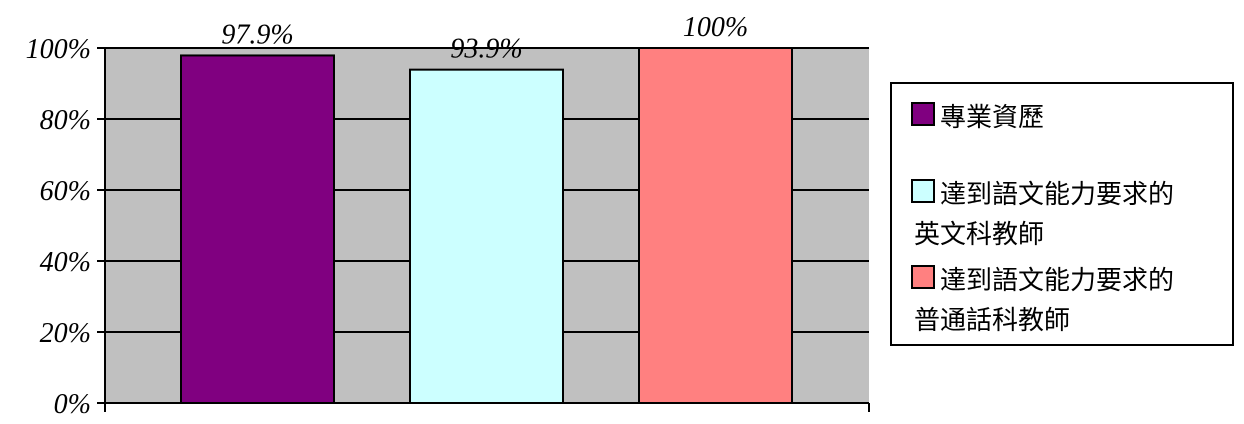 Image resolution: width=1244 pixels, height=424 pixels. Describe the element at coordinates (1057, 195) in the screenshot. I see `legend-label-2-line-1: 達到語文能力要求的` at that location.